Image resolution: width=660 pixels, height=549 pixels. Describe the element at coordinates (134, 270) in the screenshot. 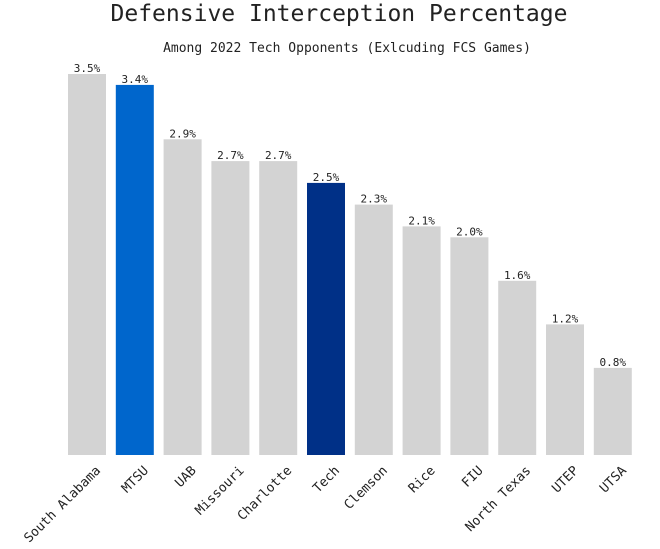

I see `bar-mtsu` at that location.